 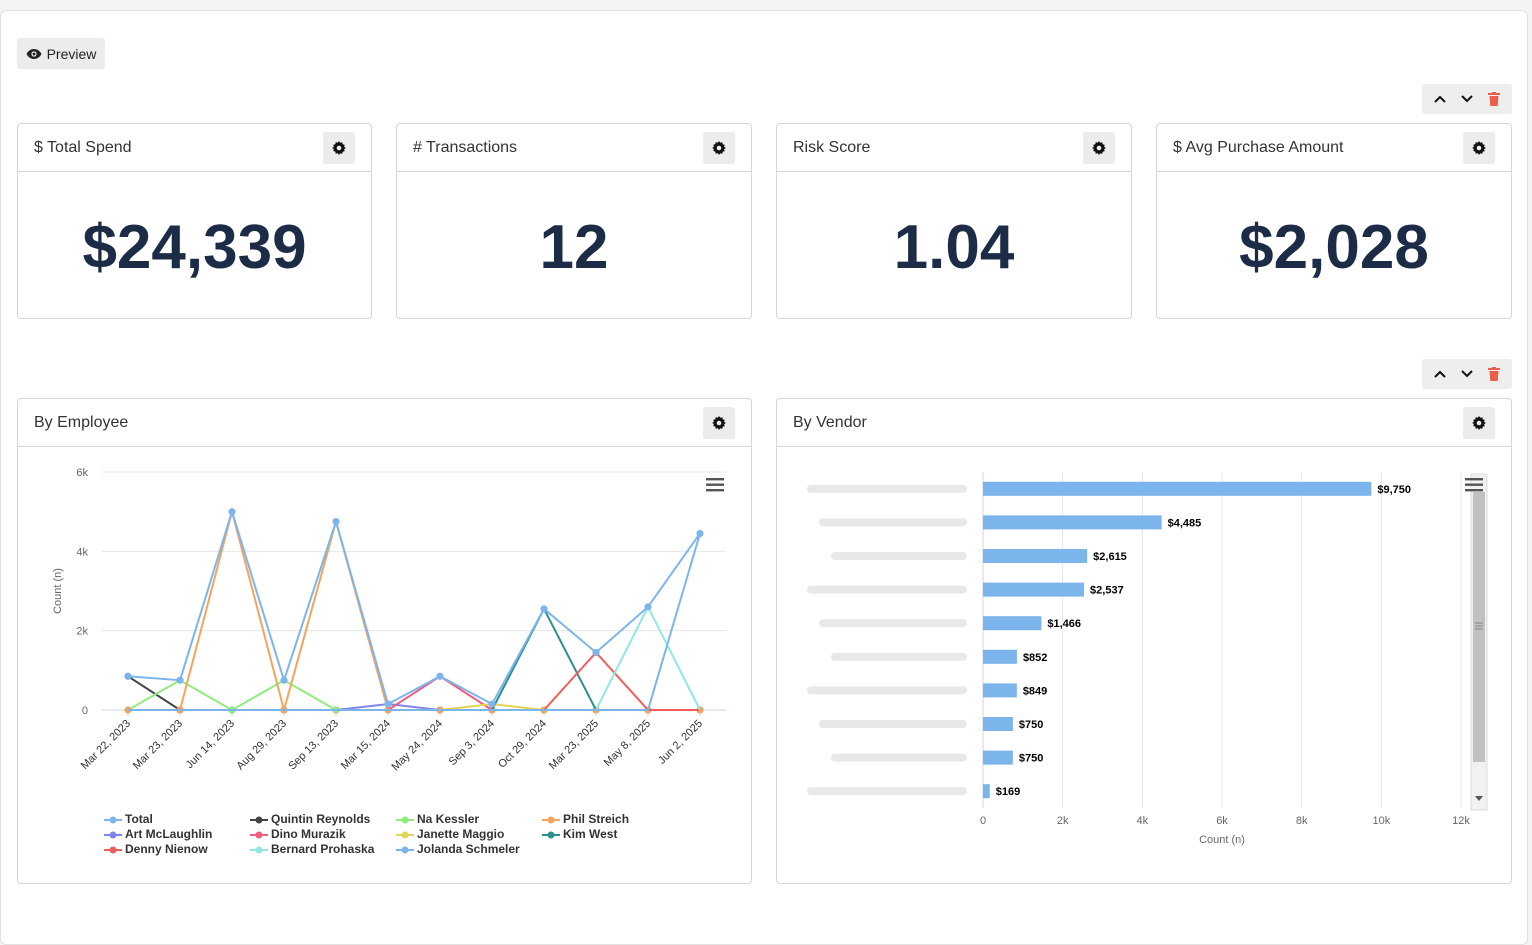 I want to click on legend-item: Kim West, so click(x=579, y=834).